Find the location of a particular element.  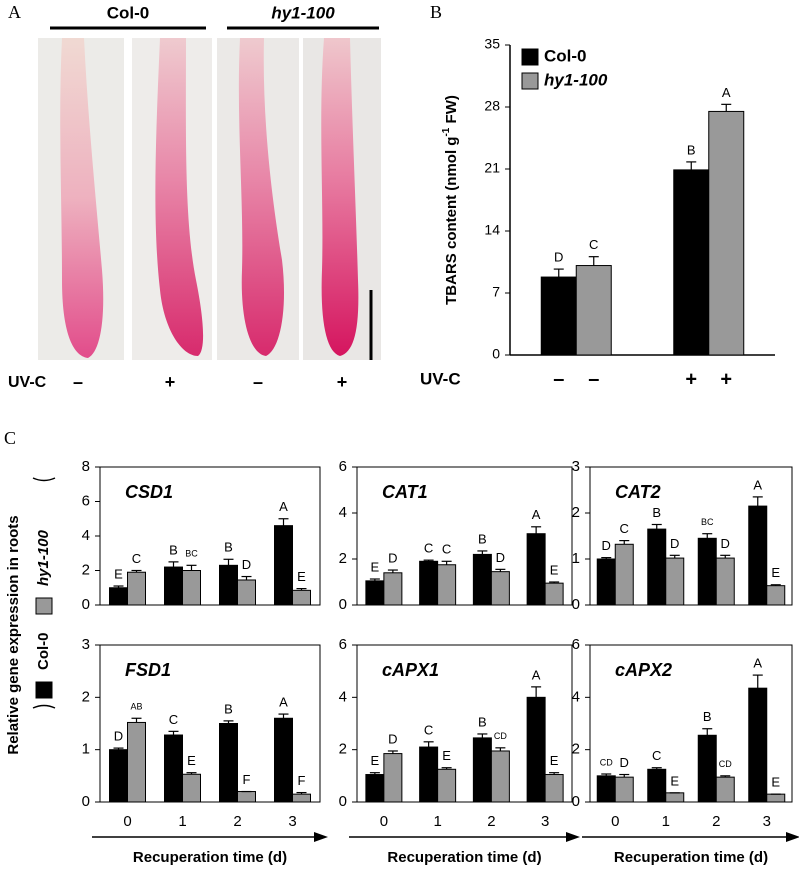

y-tick-label: 7 is located at coordinates (496, 292).